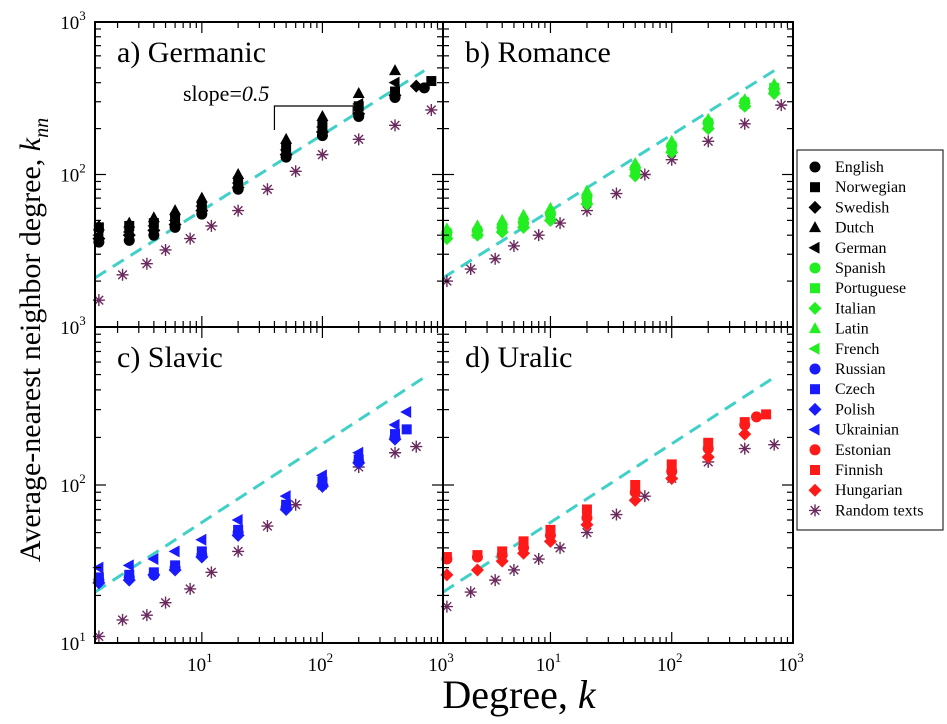  What do you see at coordinates (610, 155) in the screenshot?
I see `series-latin` at bounding box center [610, 155].